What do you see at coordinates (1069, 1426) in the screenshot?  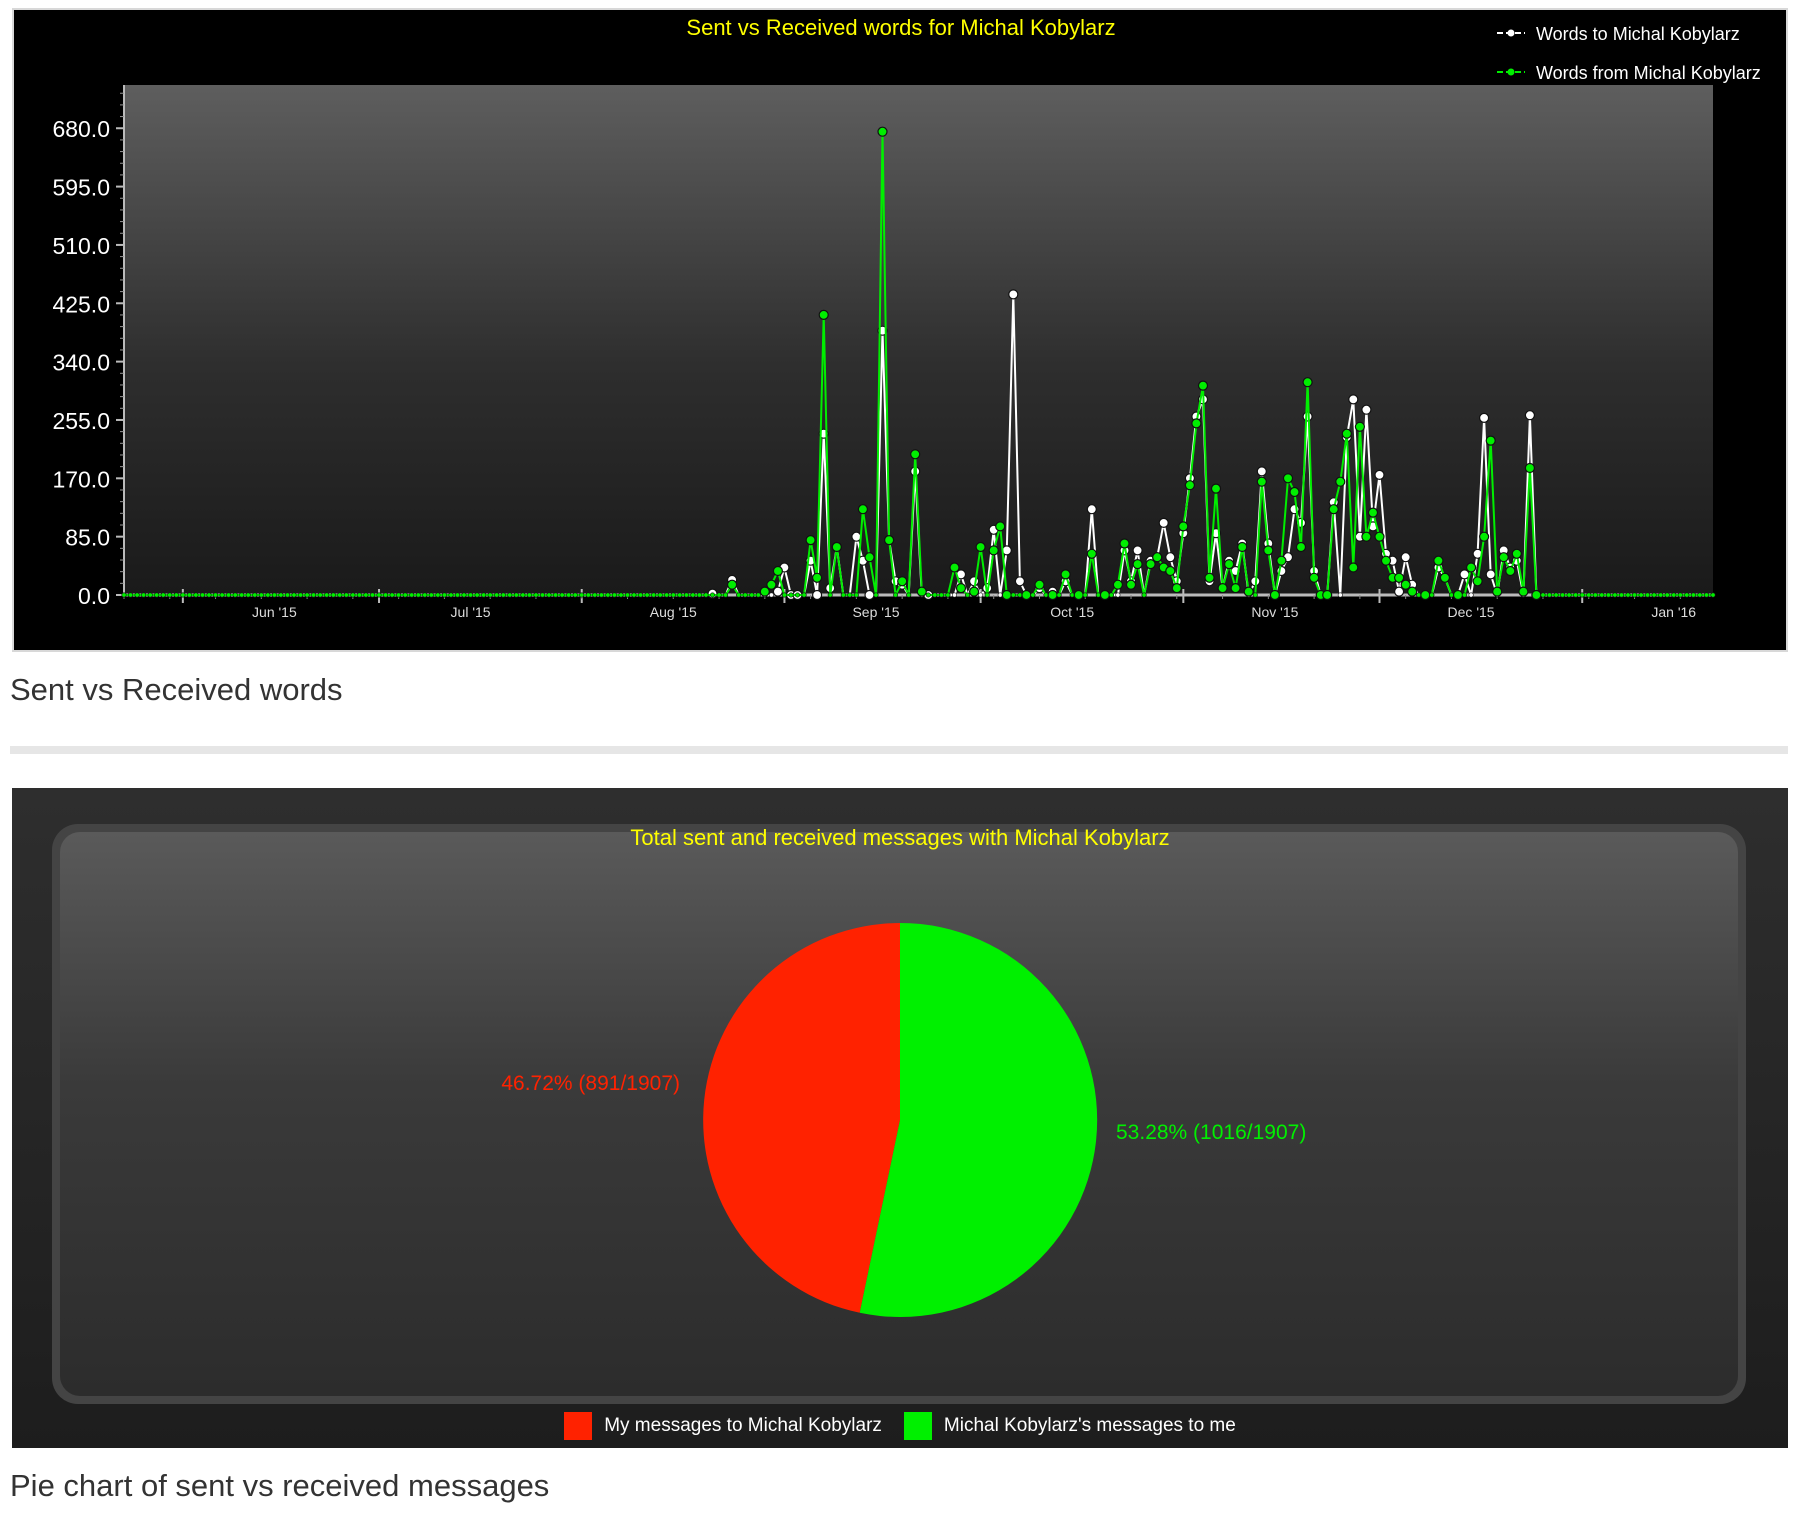 I see `pie-legend-item-received: Michal Kobylarz's messages to me` at bounding box center [1069, 1426].